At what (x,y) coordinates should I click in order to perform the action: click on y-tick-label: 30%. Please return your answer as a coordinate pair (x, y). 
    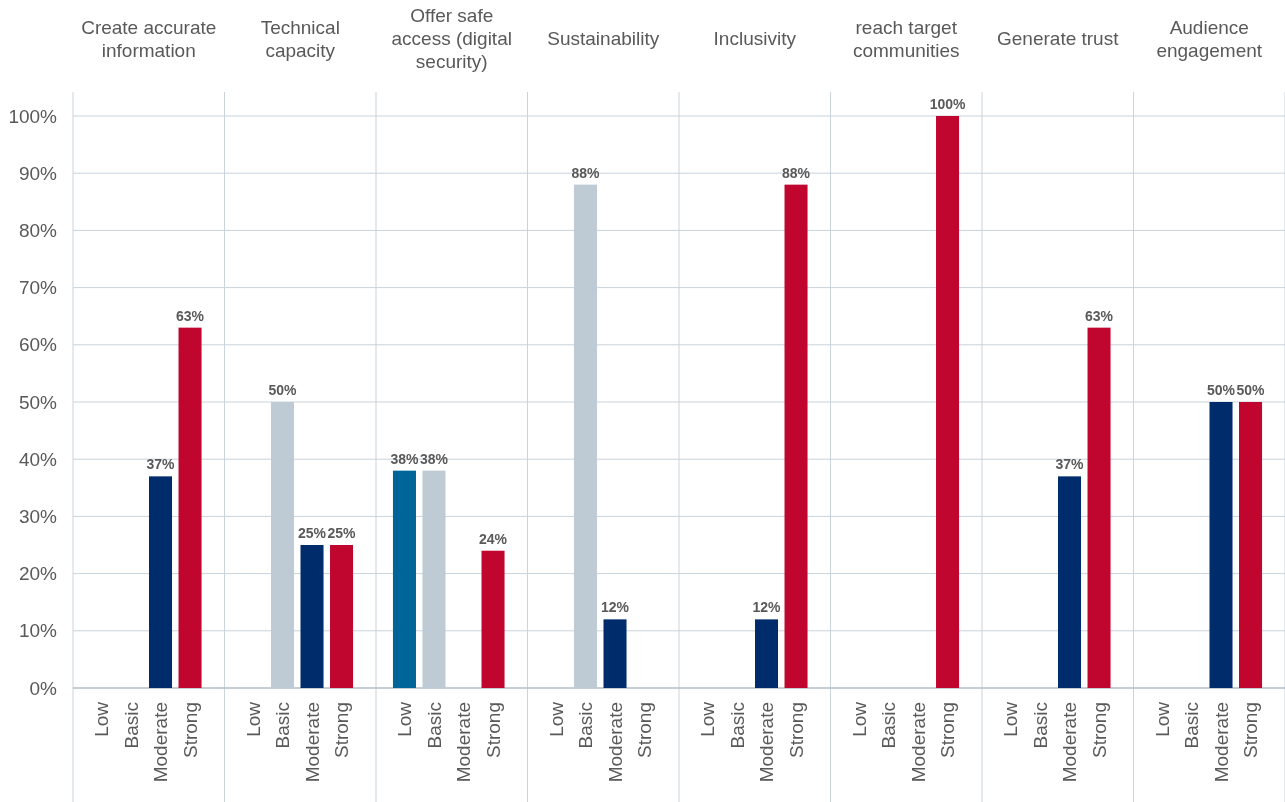
    Looking at the image, I should click on (38, 517).